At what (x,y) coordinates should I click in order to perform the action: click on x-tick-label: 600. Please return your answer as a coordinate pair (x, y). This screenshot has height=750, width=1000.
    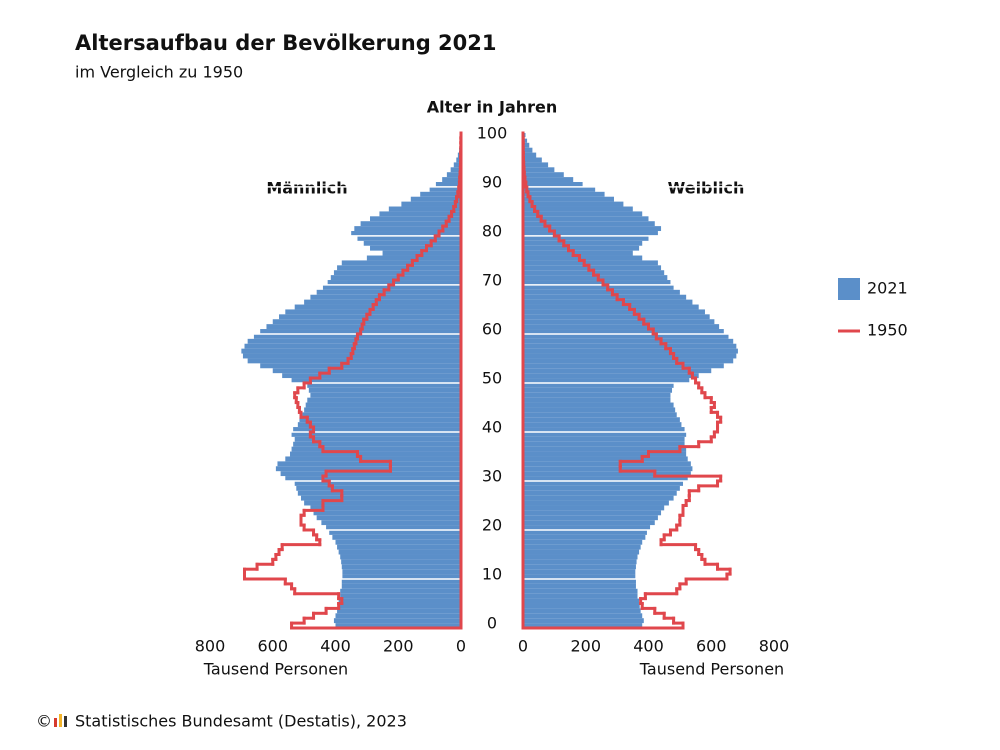
    Looking at the image, I should click on (711, 646).